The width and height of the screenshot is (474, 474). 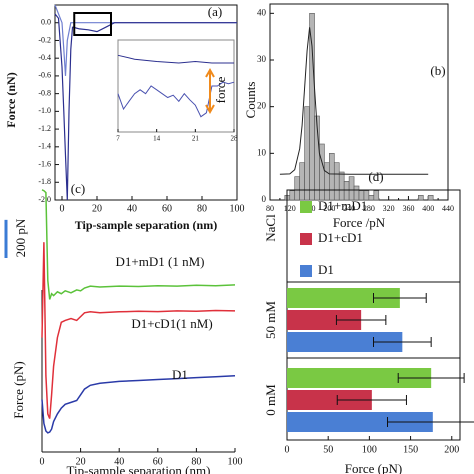 What do you see at coordinates (349, 208) in the screenshot?
I see `x-tick-label: 240` at bounding box center [349, 208].